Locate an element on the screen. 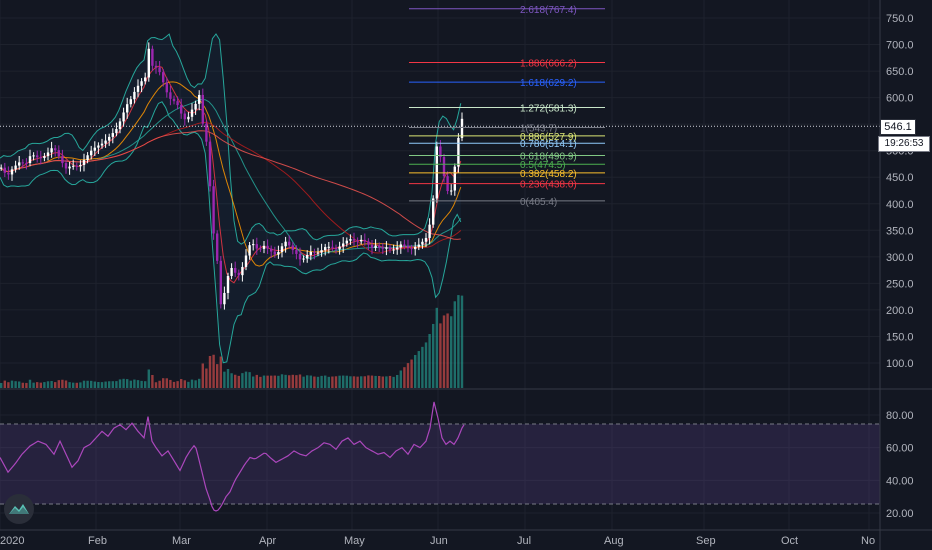 This screenshot has width=932, height=550. rsi-band-fill is located at coordinates (440, 464).